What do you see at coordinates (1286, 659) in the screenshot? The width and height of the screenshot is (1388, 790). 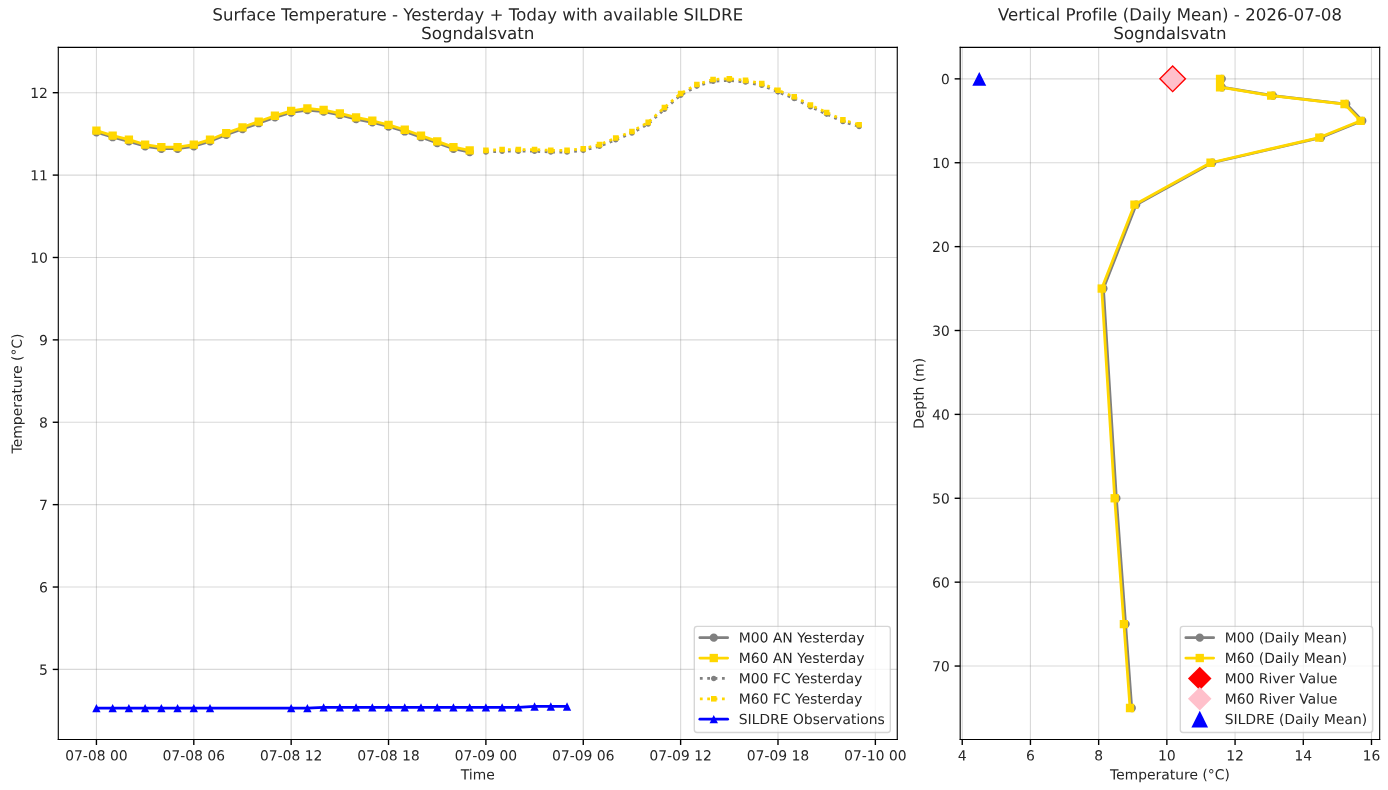 I see `legend-label: M60 (Daily Mean)` at bounding box center [1286, 659].